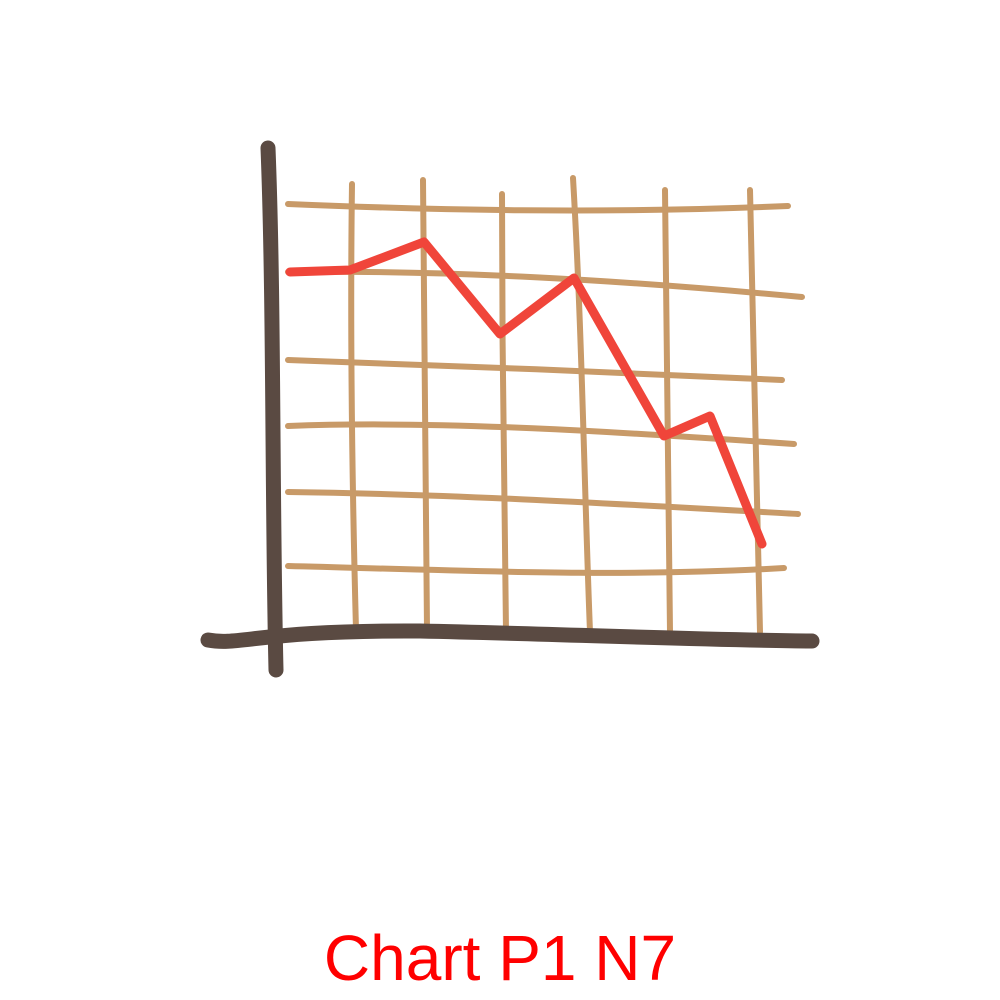  Describe the element at coordinates (272, 409) in the screenshot. I see `y-axis` at that location.